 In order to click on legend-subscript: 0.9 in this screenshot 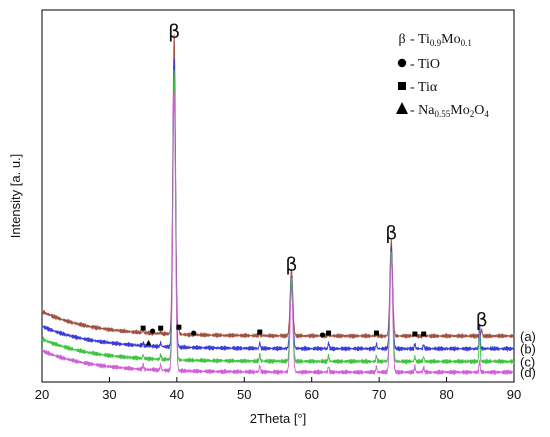, I will do `click(436, 43)`.